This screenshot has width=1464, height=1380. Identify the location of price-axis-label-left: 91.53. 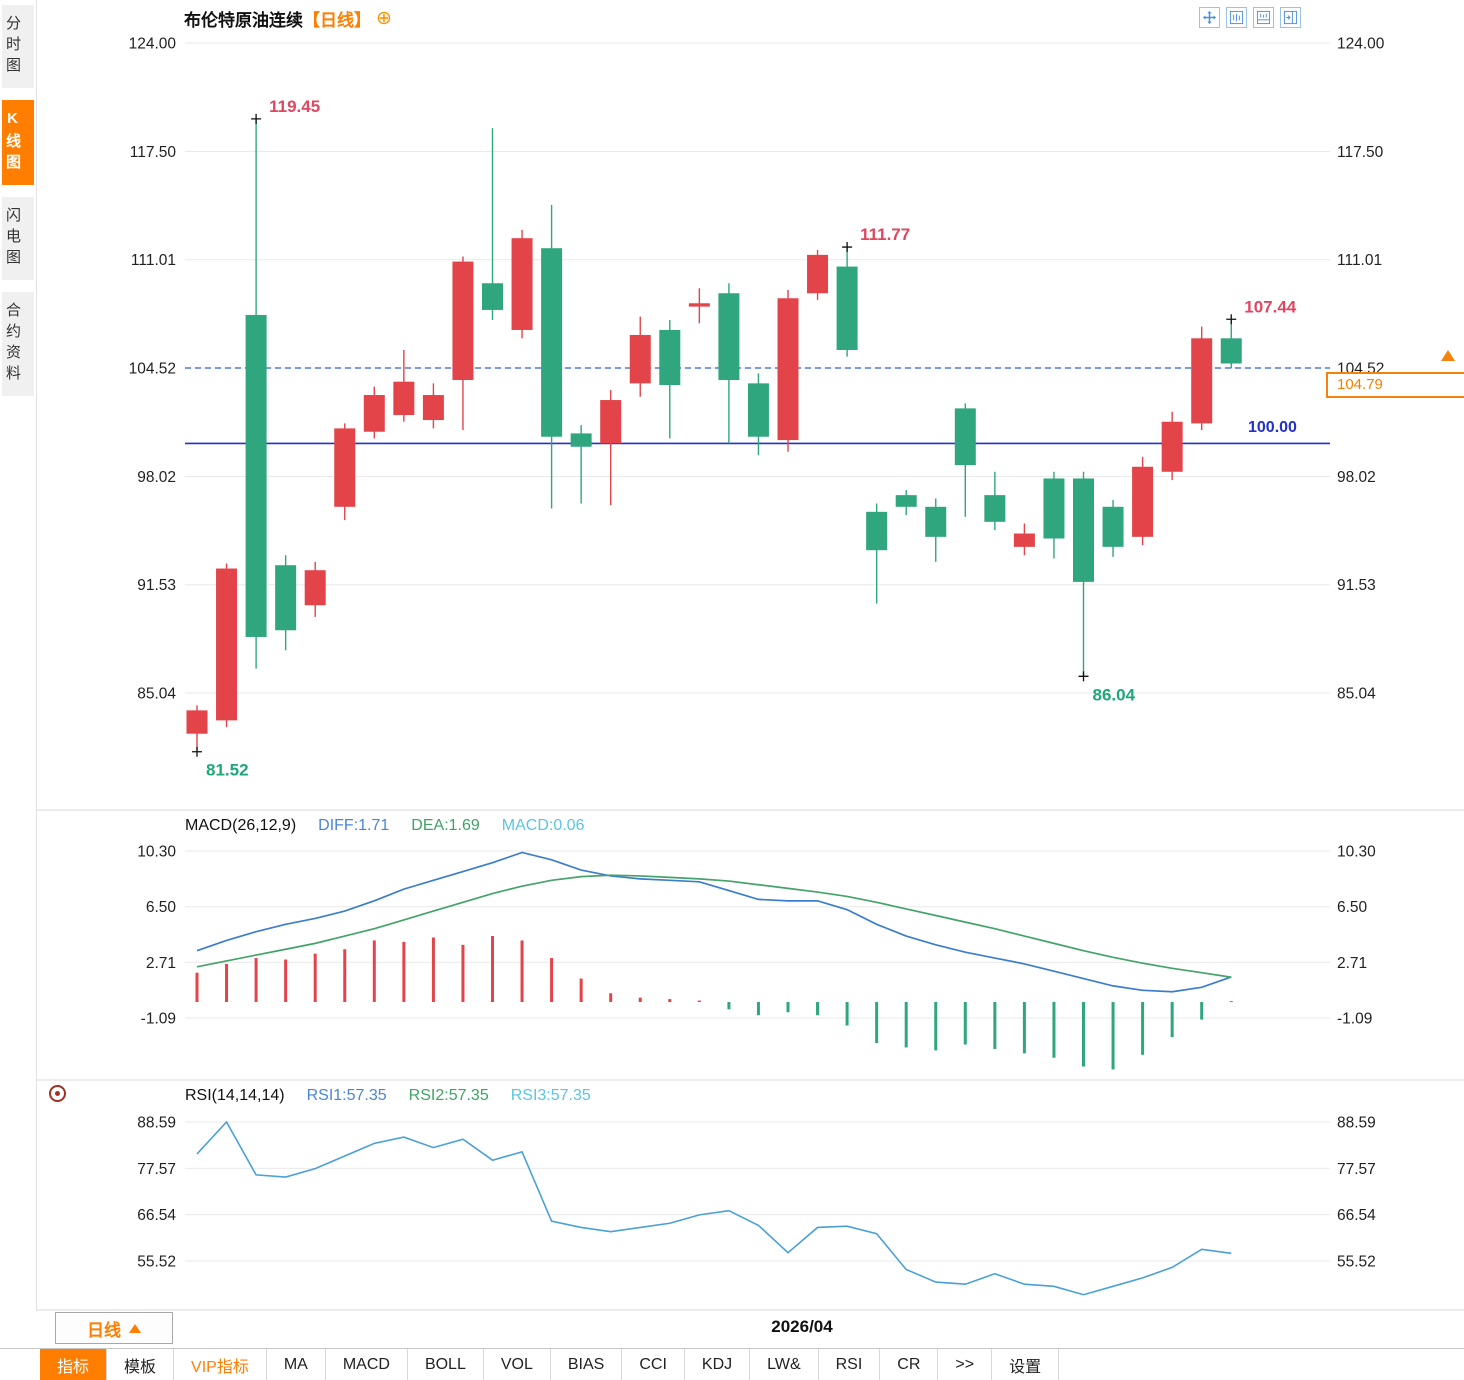
(156, 585).